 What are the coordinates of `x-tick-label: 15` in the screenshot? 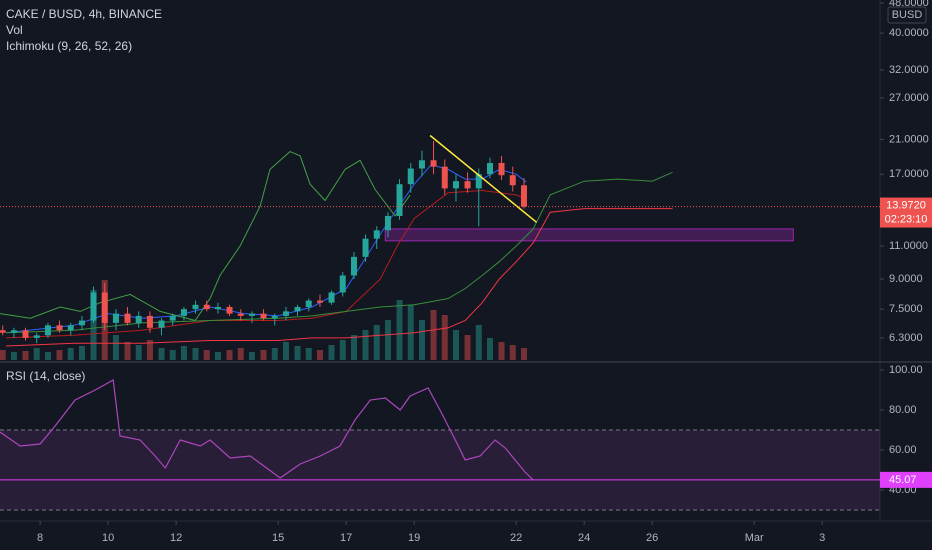 It's located at (278, 538).